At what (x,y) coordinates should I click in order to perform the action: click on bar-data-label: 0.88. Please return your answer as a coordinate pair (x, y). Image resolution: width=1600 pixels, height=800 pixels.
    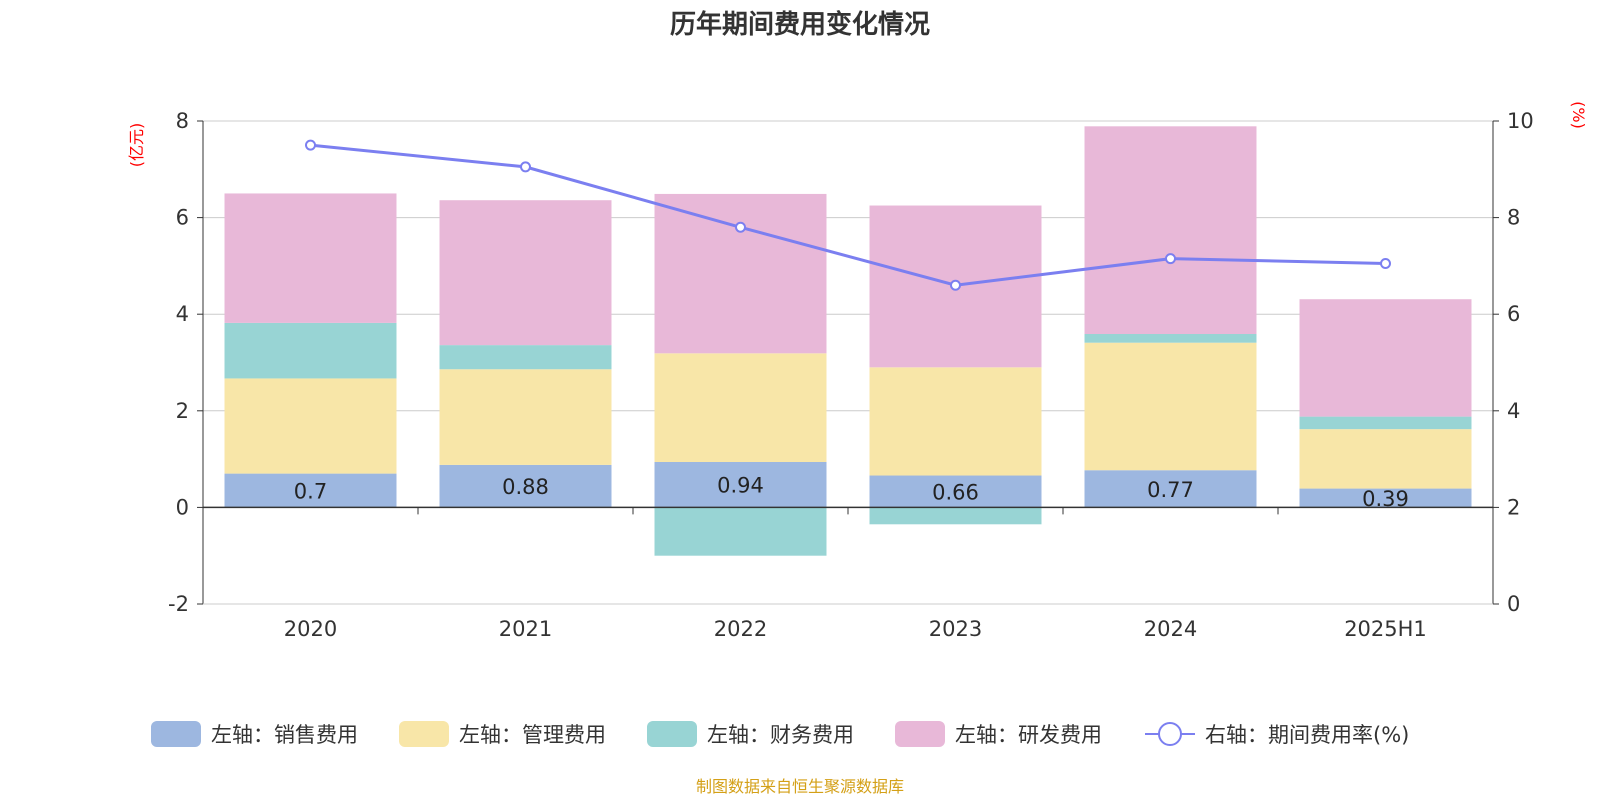
    Looking at the image, I should click on (525, 487).